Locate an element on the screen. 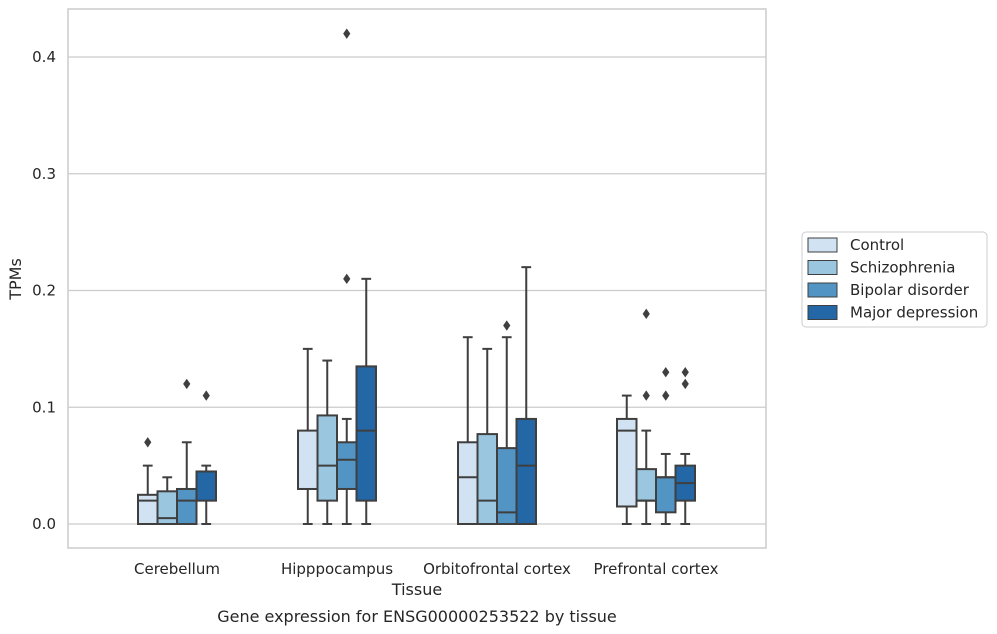  y-tick-labels: 0.0 0.1 0.2 0.3 0.4 is located at coordinates (44, 290).